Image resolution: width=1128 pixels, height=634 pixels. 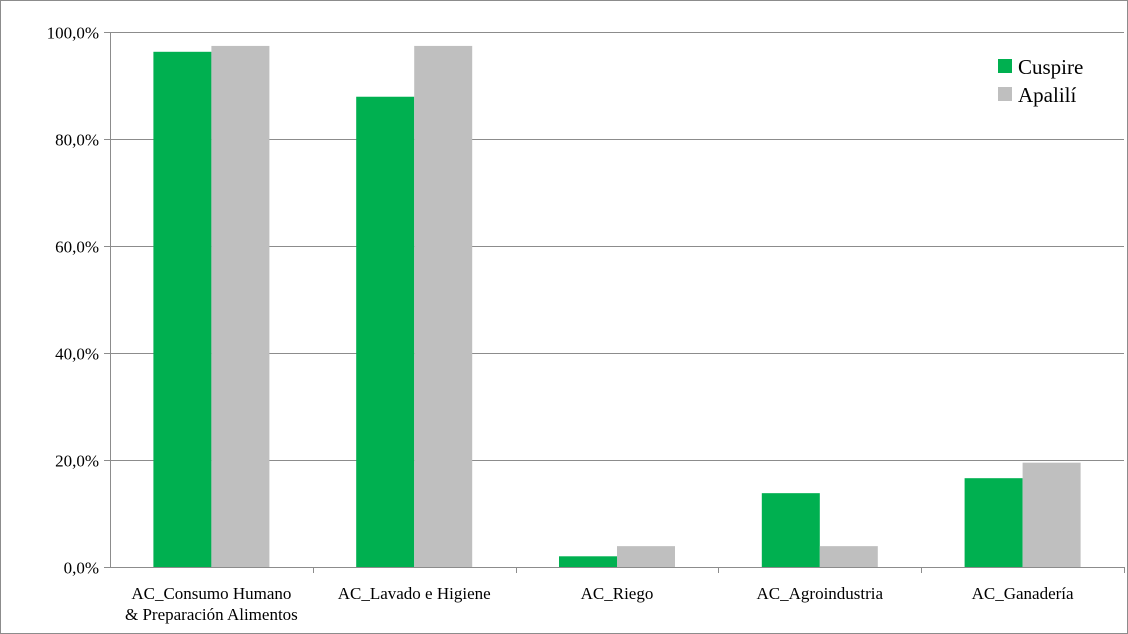 What do you see at coordinates (73, 33) in the screenshot?
I see `y-tick-label: 100,0%` at bounding box center [73, 33].